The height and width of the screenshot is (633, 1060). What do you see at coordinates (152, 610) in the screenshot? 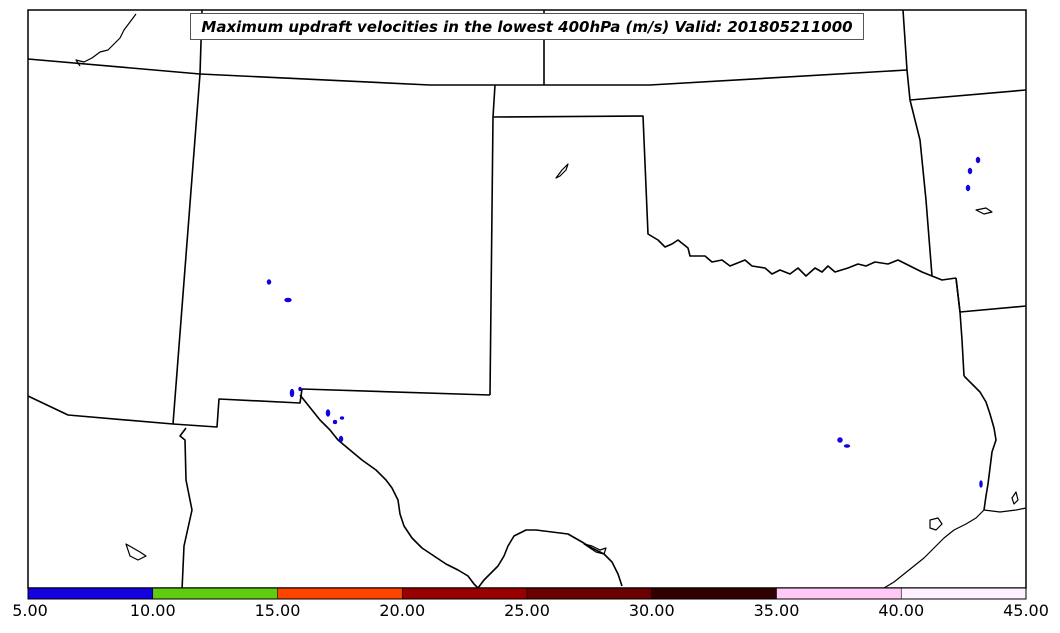
I see `colorbar-tick-label: 10.00` at bounding box center [152, 610].